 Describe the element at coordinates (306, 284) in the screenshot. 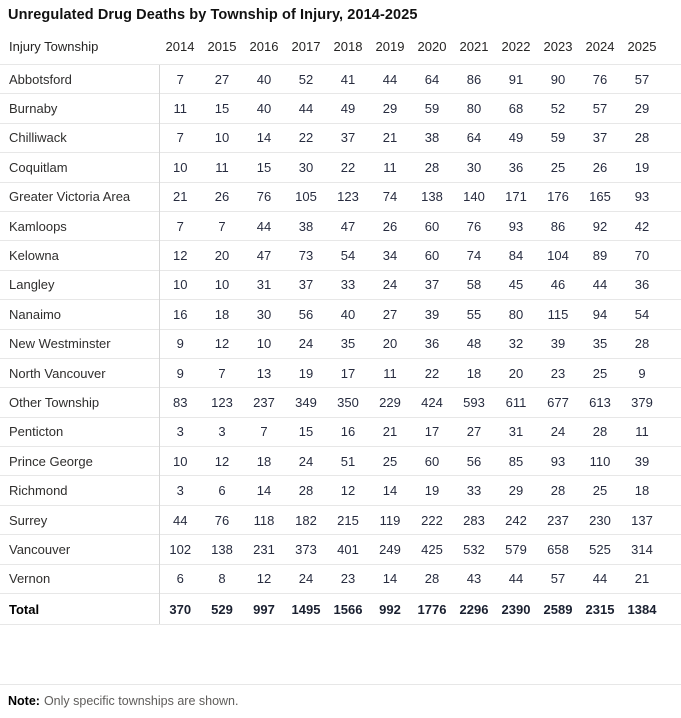

I see `value-cell: 37` at that location.